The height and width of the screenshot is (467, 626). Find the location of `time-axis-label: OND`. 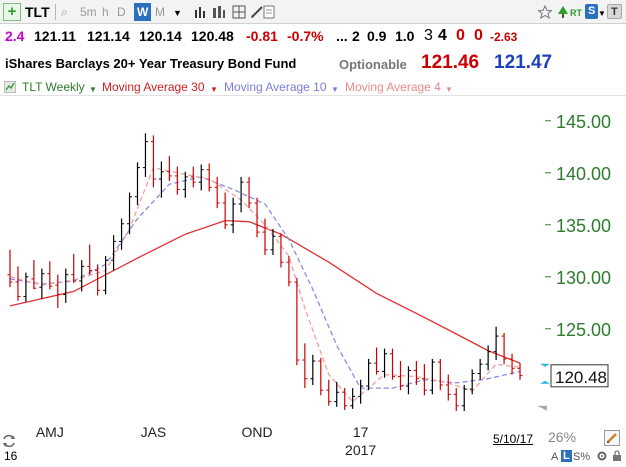

time-axis-label: OND is located at coordinates (256, 432).